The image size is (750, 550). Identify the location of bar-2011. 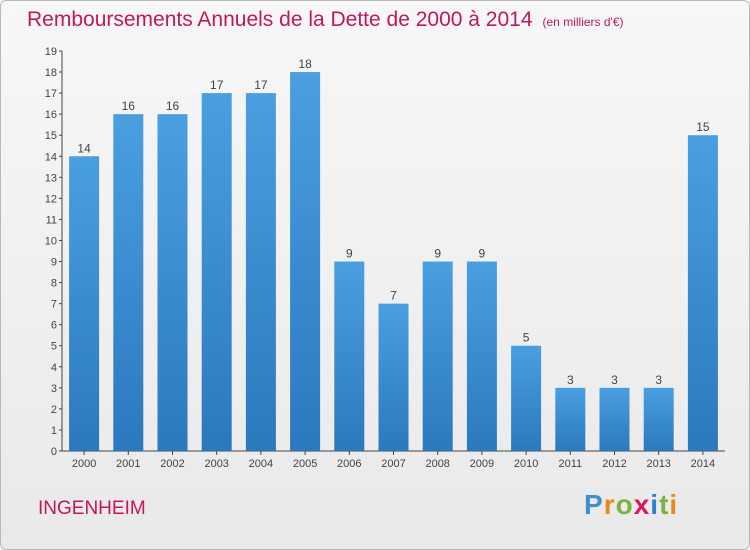
(570, 419).